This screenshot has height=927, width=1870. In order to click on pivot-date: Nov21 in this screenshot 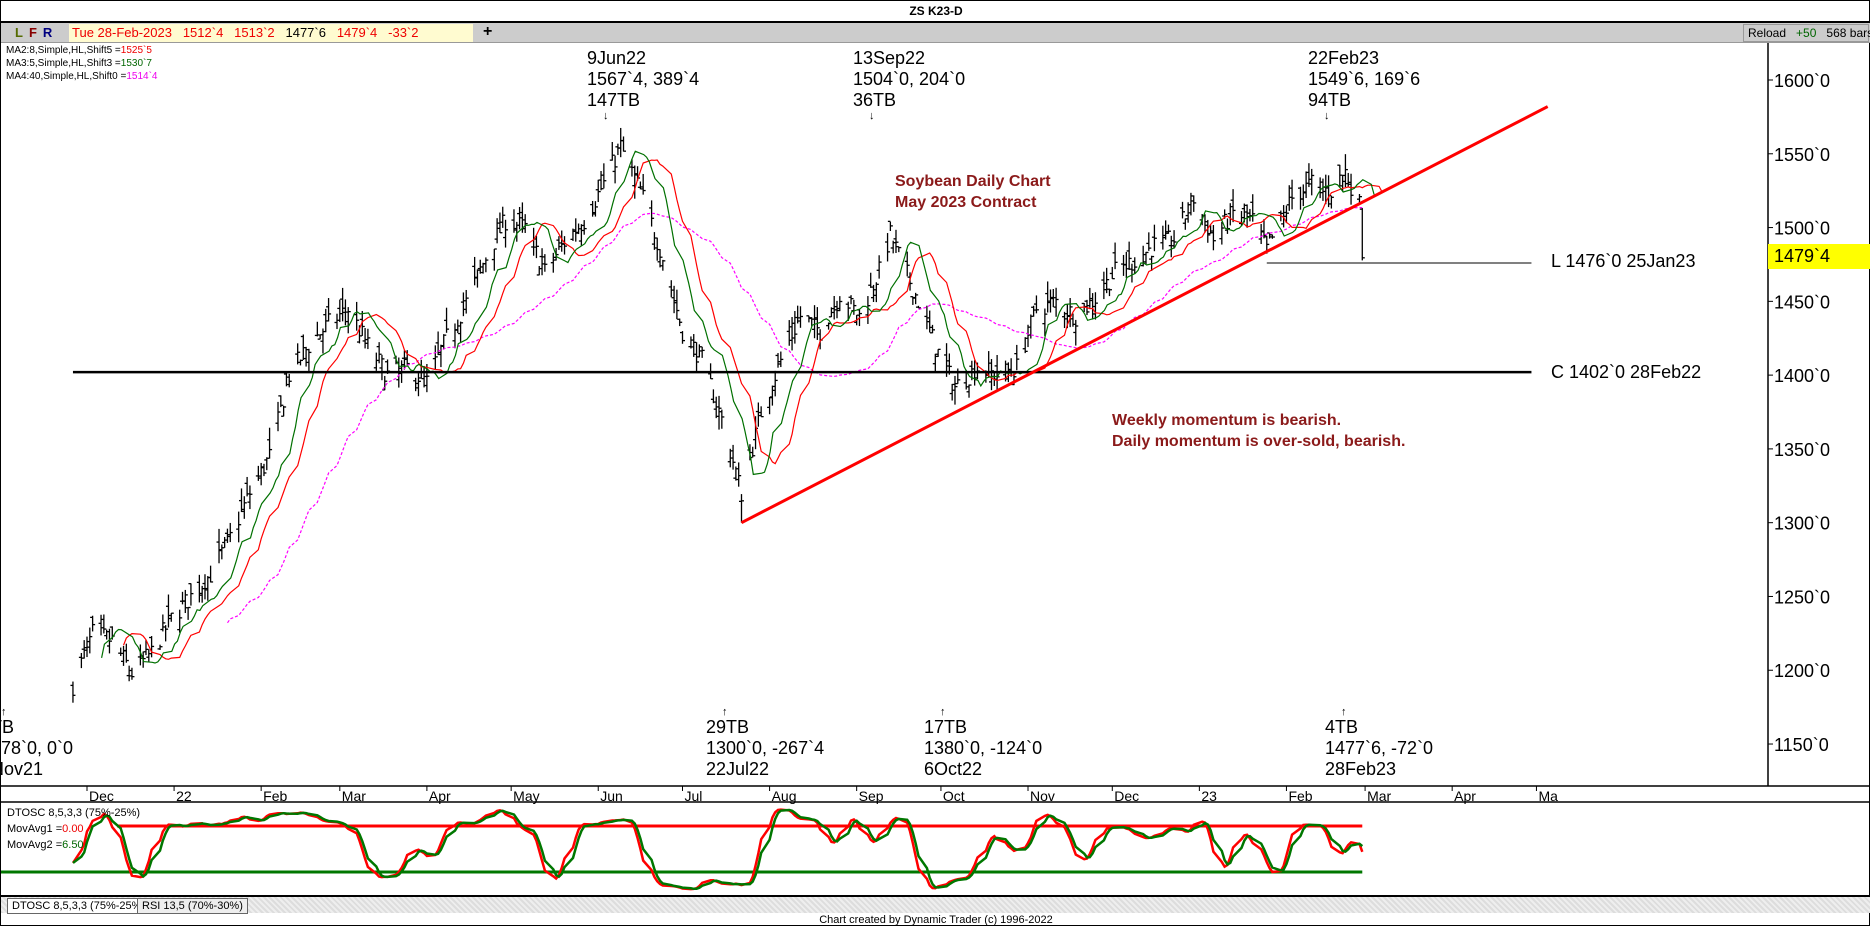, I will do `click(22, 769)`.